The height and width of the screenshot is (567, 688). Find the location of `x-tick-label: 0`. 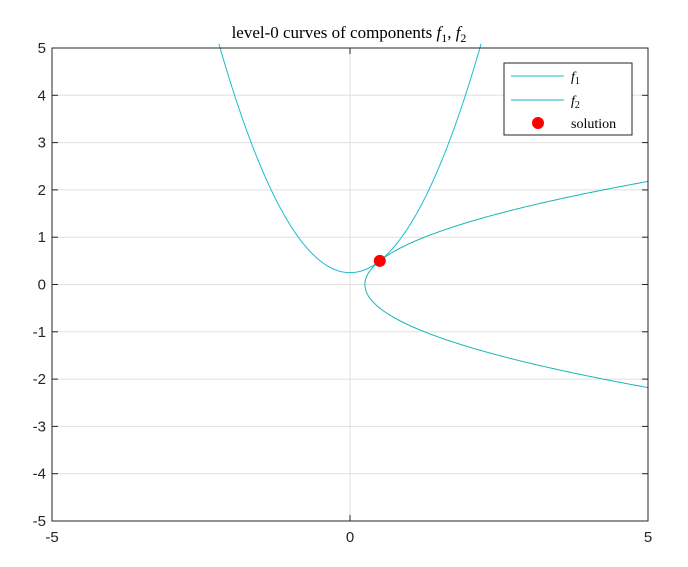

x-tick-label: 0 is located at coordinates (350, 537).